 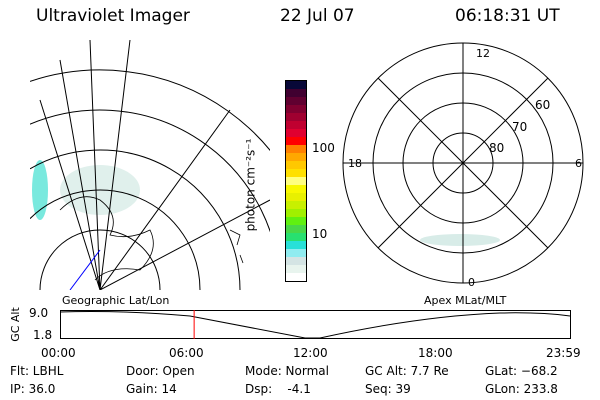 I want to click on seq: Seq: 39, so click(x=388, y=389).